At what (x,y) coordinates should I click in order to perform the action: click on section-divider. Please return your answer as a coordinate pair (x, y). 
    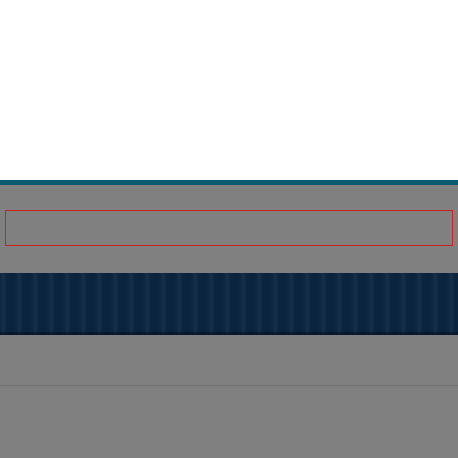
    Looking at the image, I should click on (229, 385).